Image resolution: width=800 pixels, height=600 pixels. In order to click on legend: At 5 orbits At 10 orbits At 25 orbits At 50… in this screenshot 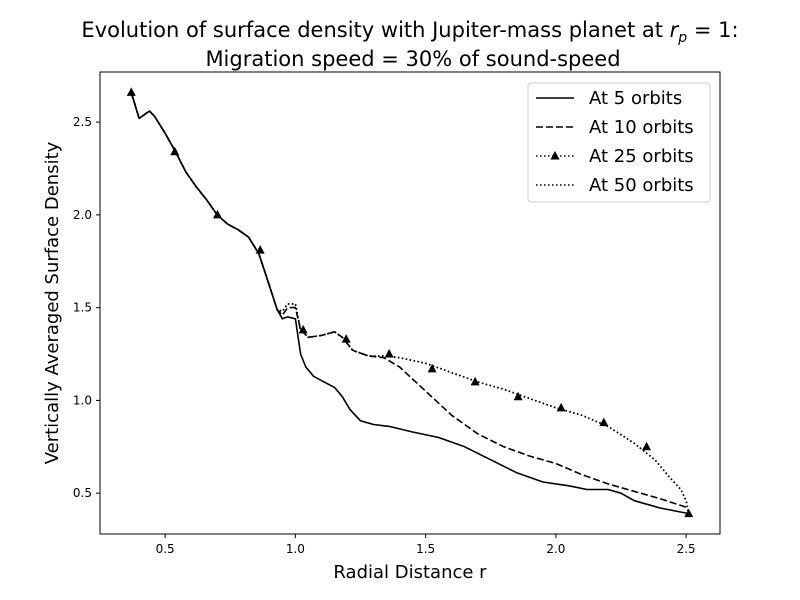, I will do `click(619, 142)`.